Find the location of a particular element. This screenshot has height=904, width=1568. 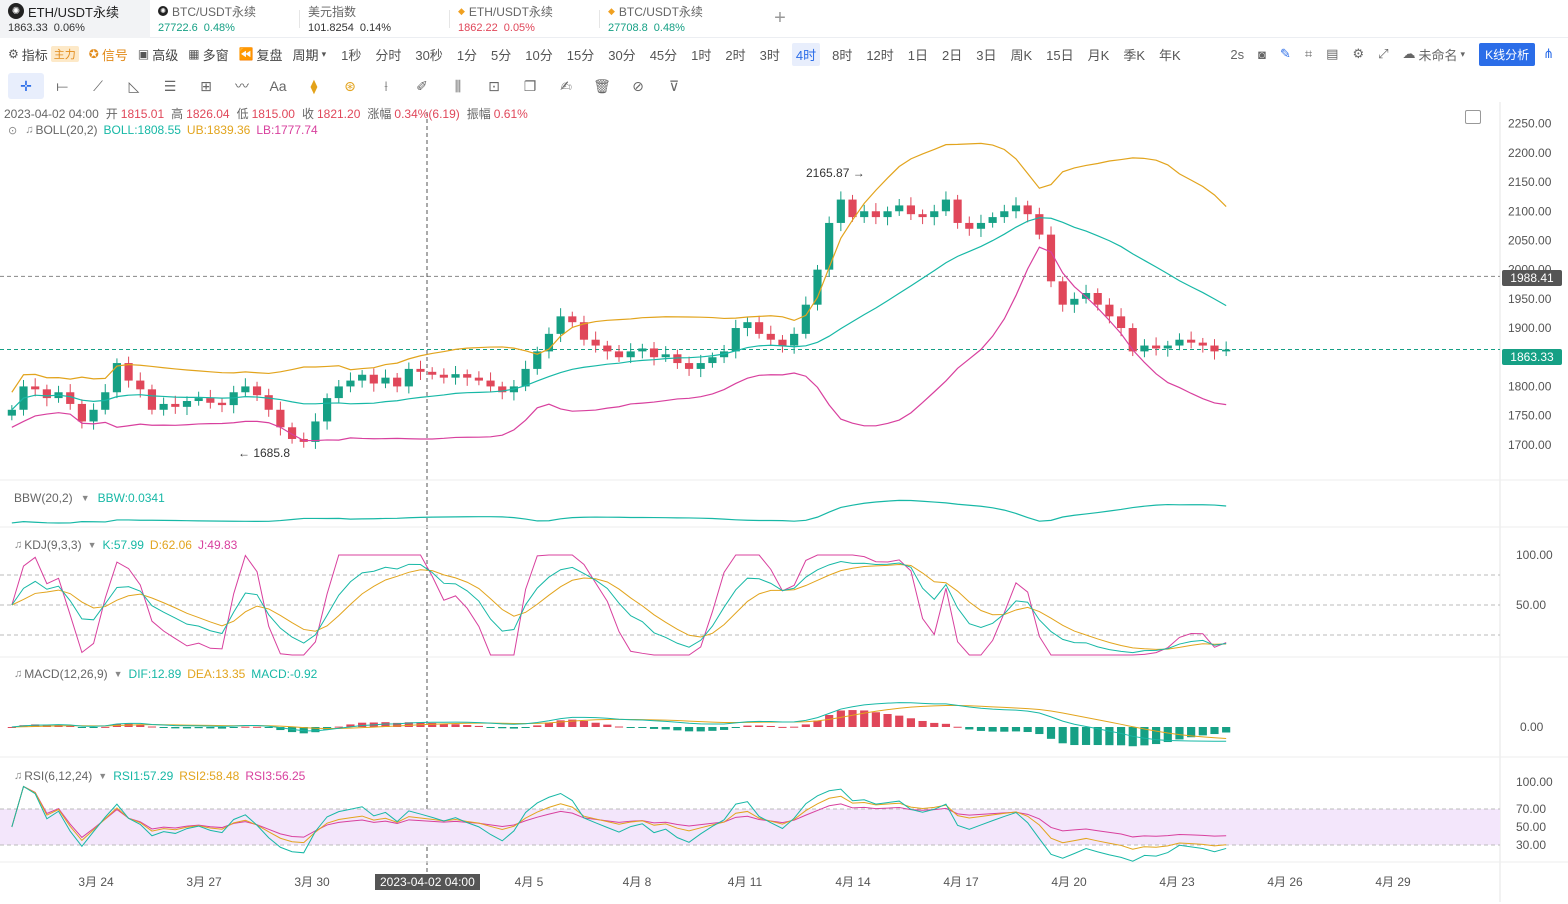

timeframe-2: 30秒 is located at coordinates (429, 55).